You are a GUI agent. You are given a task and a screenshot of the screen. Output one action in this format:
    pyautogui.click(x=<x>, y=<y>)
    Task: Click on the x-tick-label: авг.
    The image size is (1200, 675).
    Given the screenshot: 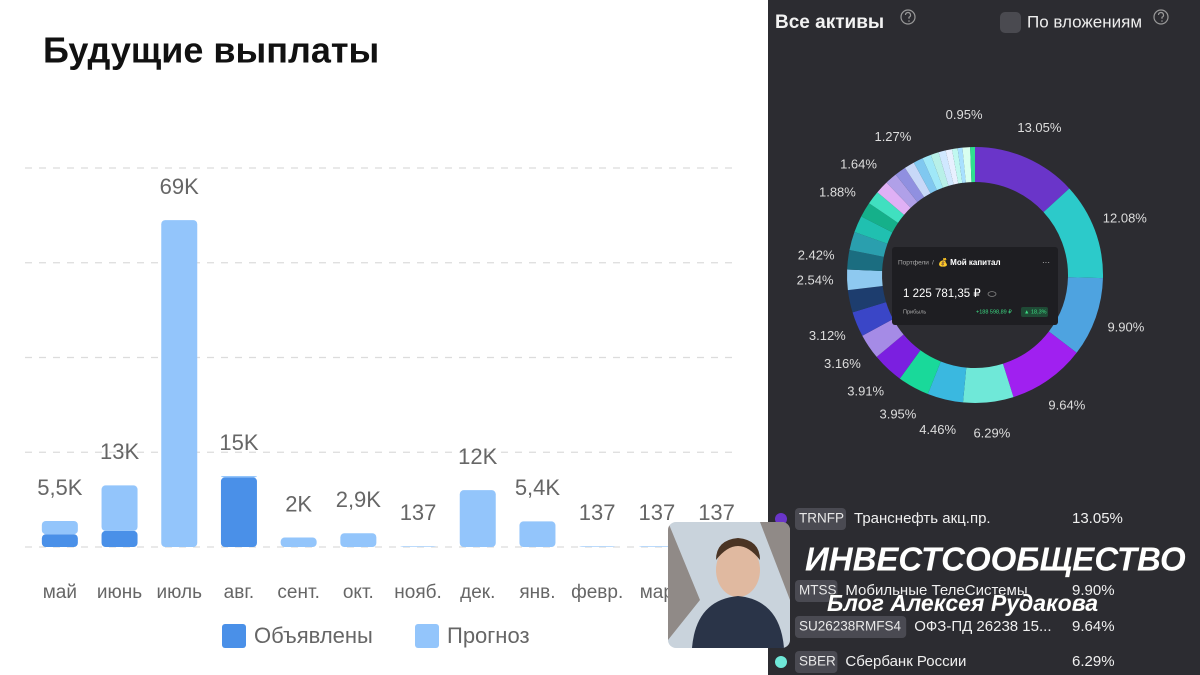 What is the action you would take?
    pyautogui.click(x=239, y=592)
    